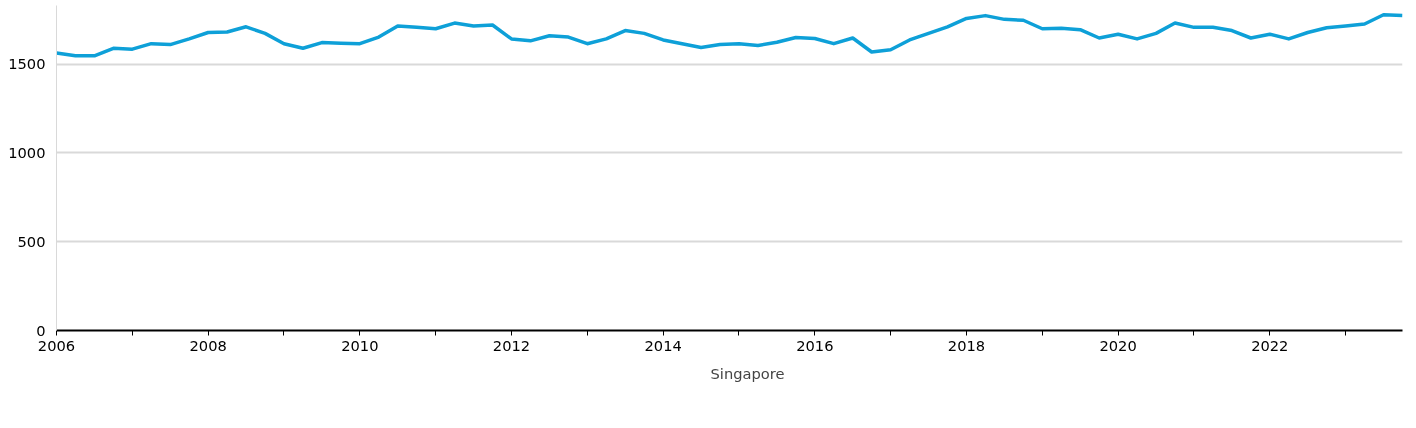 Image resolution: width=1416 pixels, height=428 pixels. I want to click on line-series, so click(729, 35).